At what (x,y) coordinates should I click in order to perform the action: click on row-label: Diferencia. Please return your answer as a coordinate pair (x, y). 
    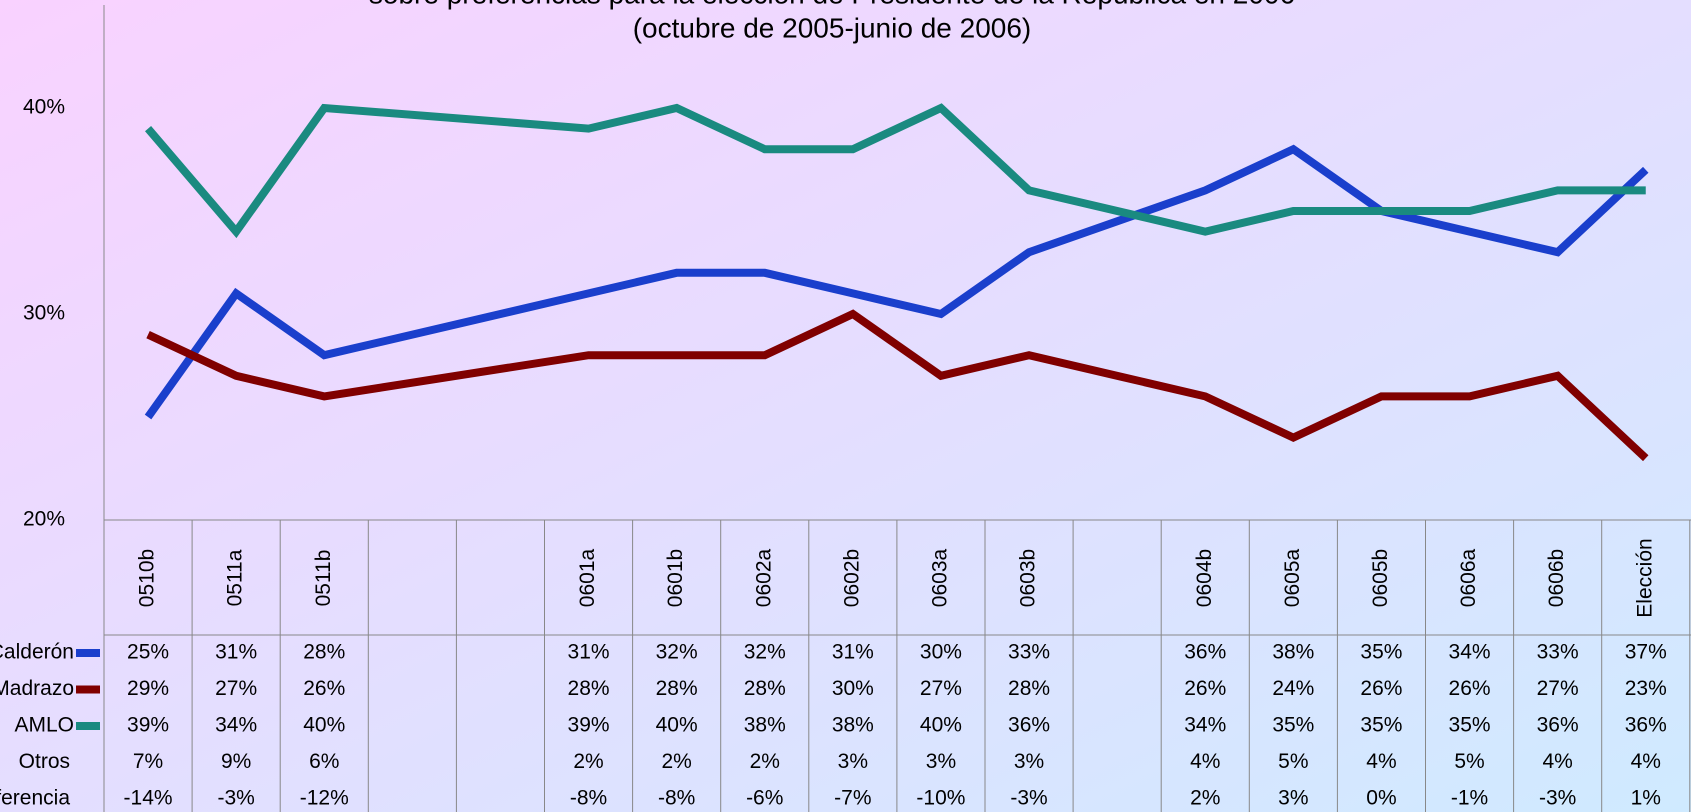
    Looking at the image, I should click on (35, 798).